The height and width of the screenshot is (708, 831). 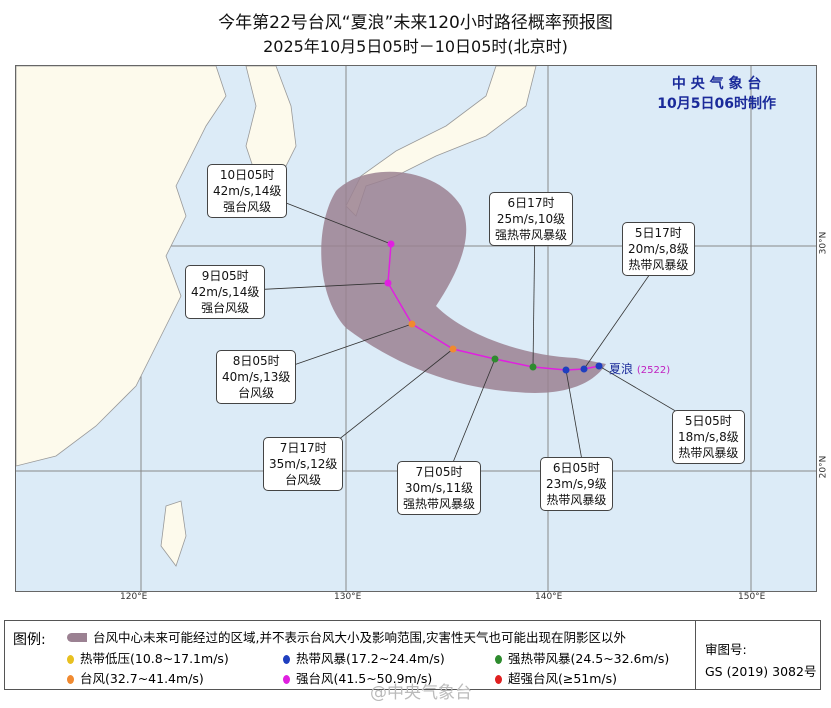 I want to click on forecast-point-label: 7日17时 35m/s,12级 台风级, so click(x=303, y=464).